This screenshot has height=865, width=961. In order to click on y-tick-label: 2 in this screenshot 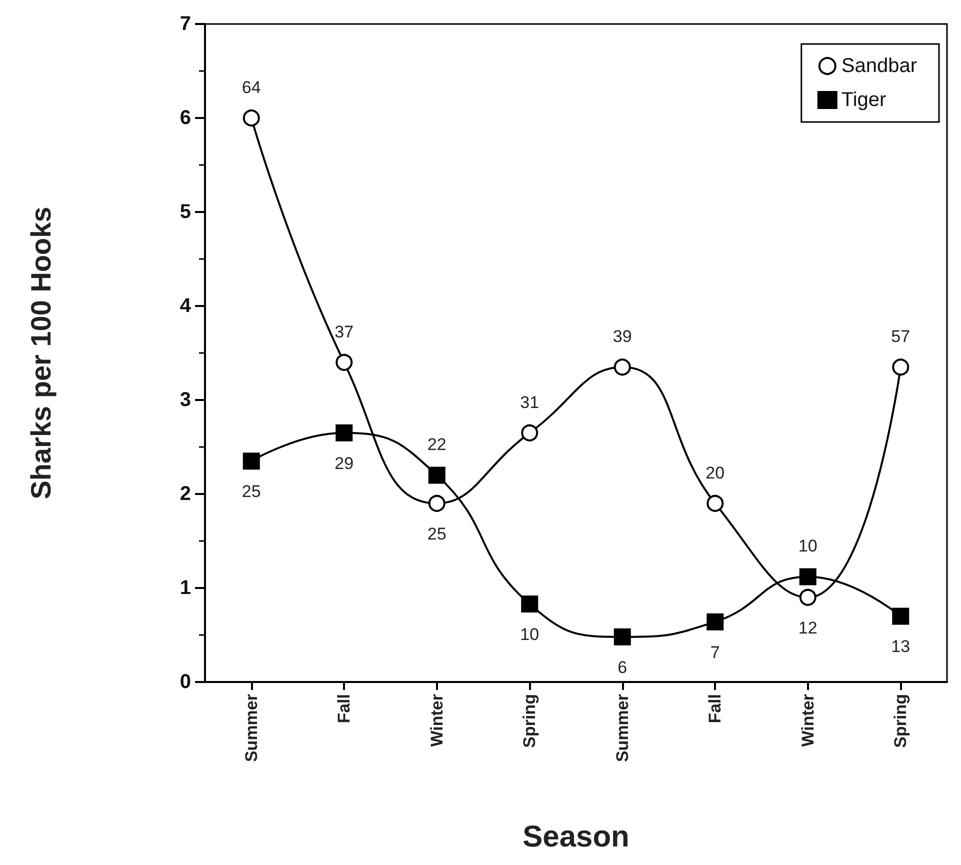, I will do `click(185, 494)`.